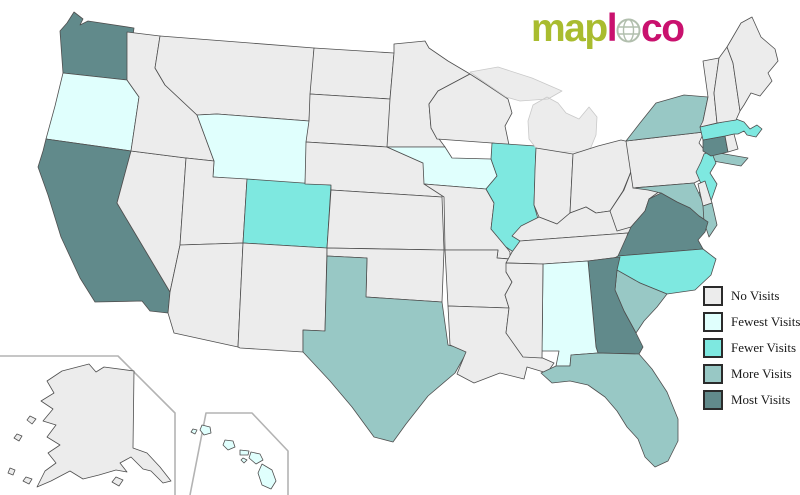 The image size is (800, 495). I want to click on logo-text-map: map, so click(569, 28).